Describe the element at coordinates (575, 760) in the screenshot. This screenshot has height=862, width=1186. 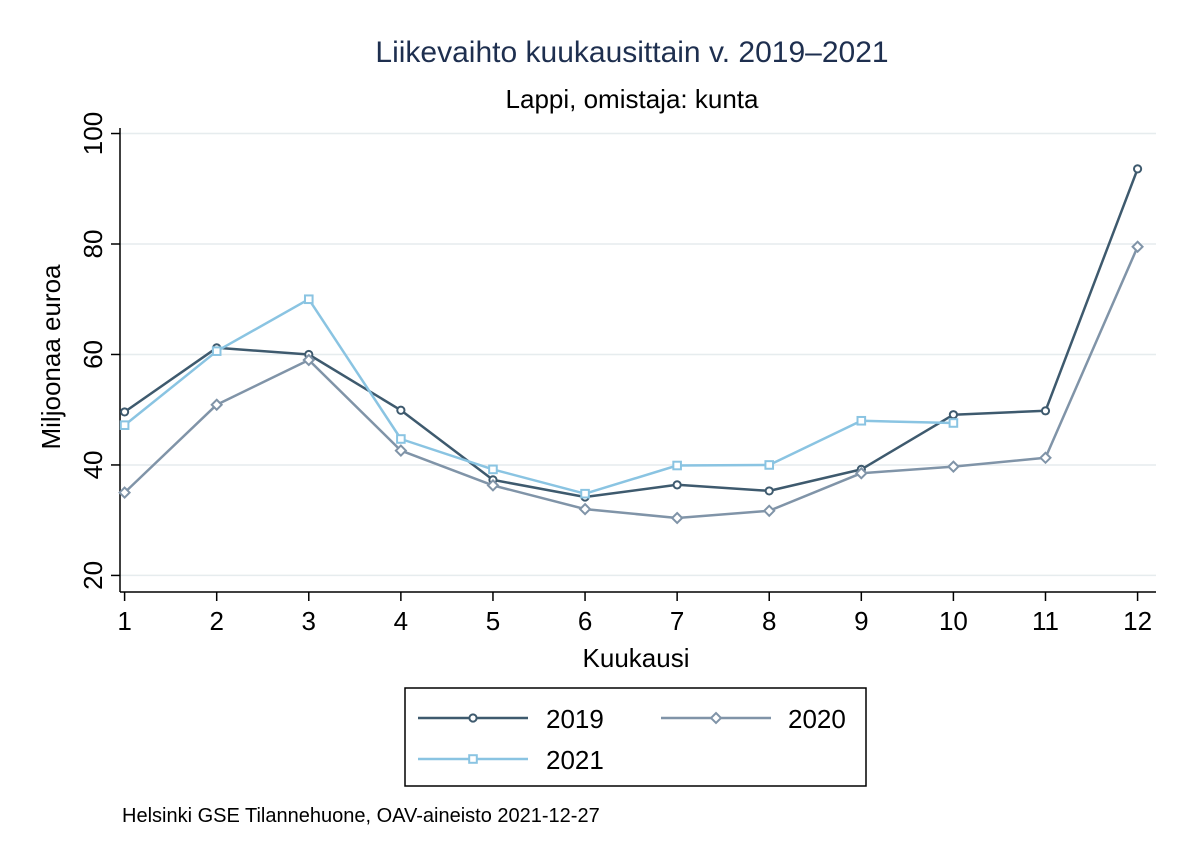
I see `legend-label-2021: 2021` at that location.